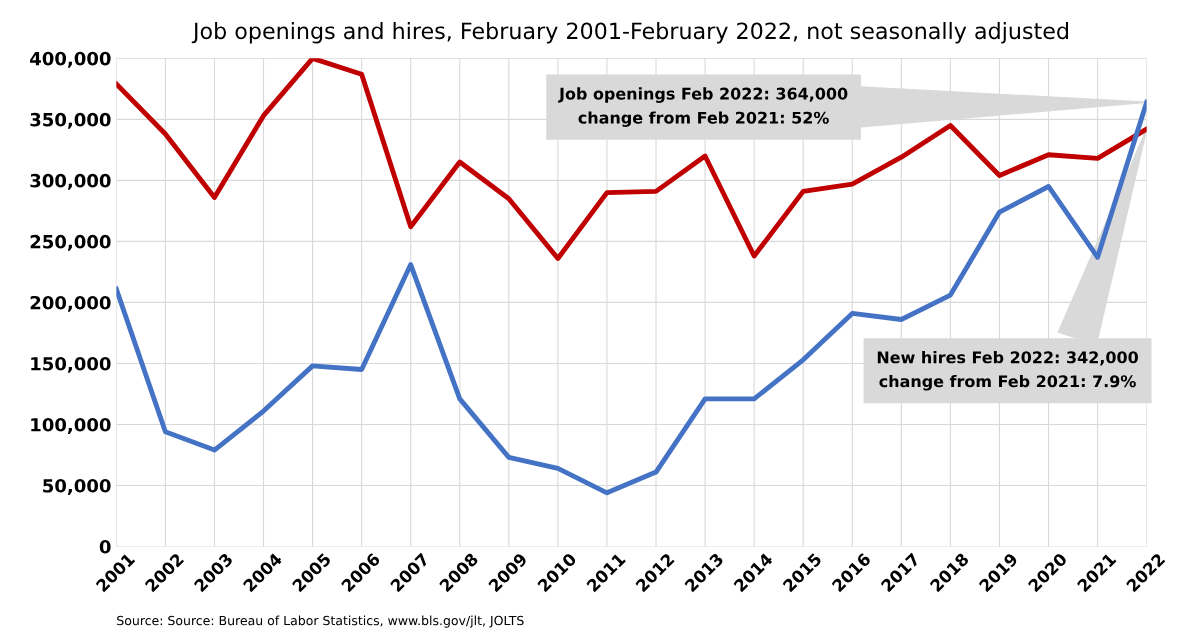 The width and height of the screenshot is (1187, 634). What do you see at coordinates (1007, 370) in the screenshot?
I see `annotation: New hires Feb 2022: 342,000 change from Feb 2021: 7.9%` at bounding box center [1007, 370].